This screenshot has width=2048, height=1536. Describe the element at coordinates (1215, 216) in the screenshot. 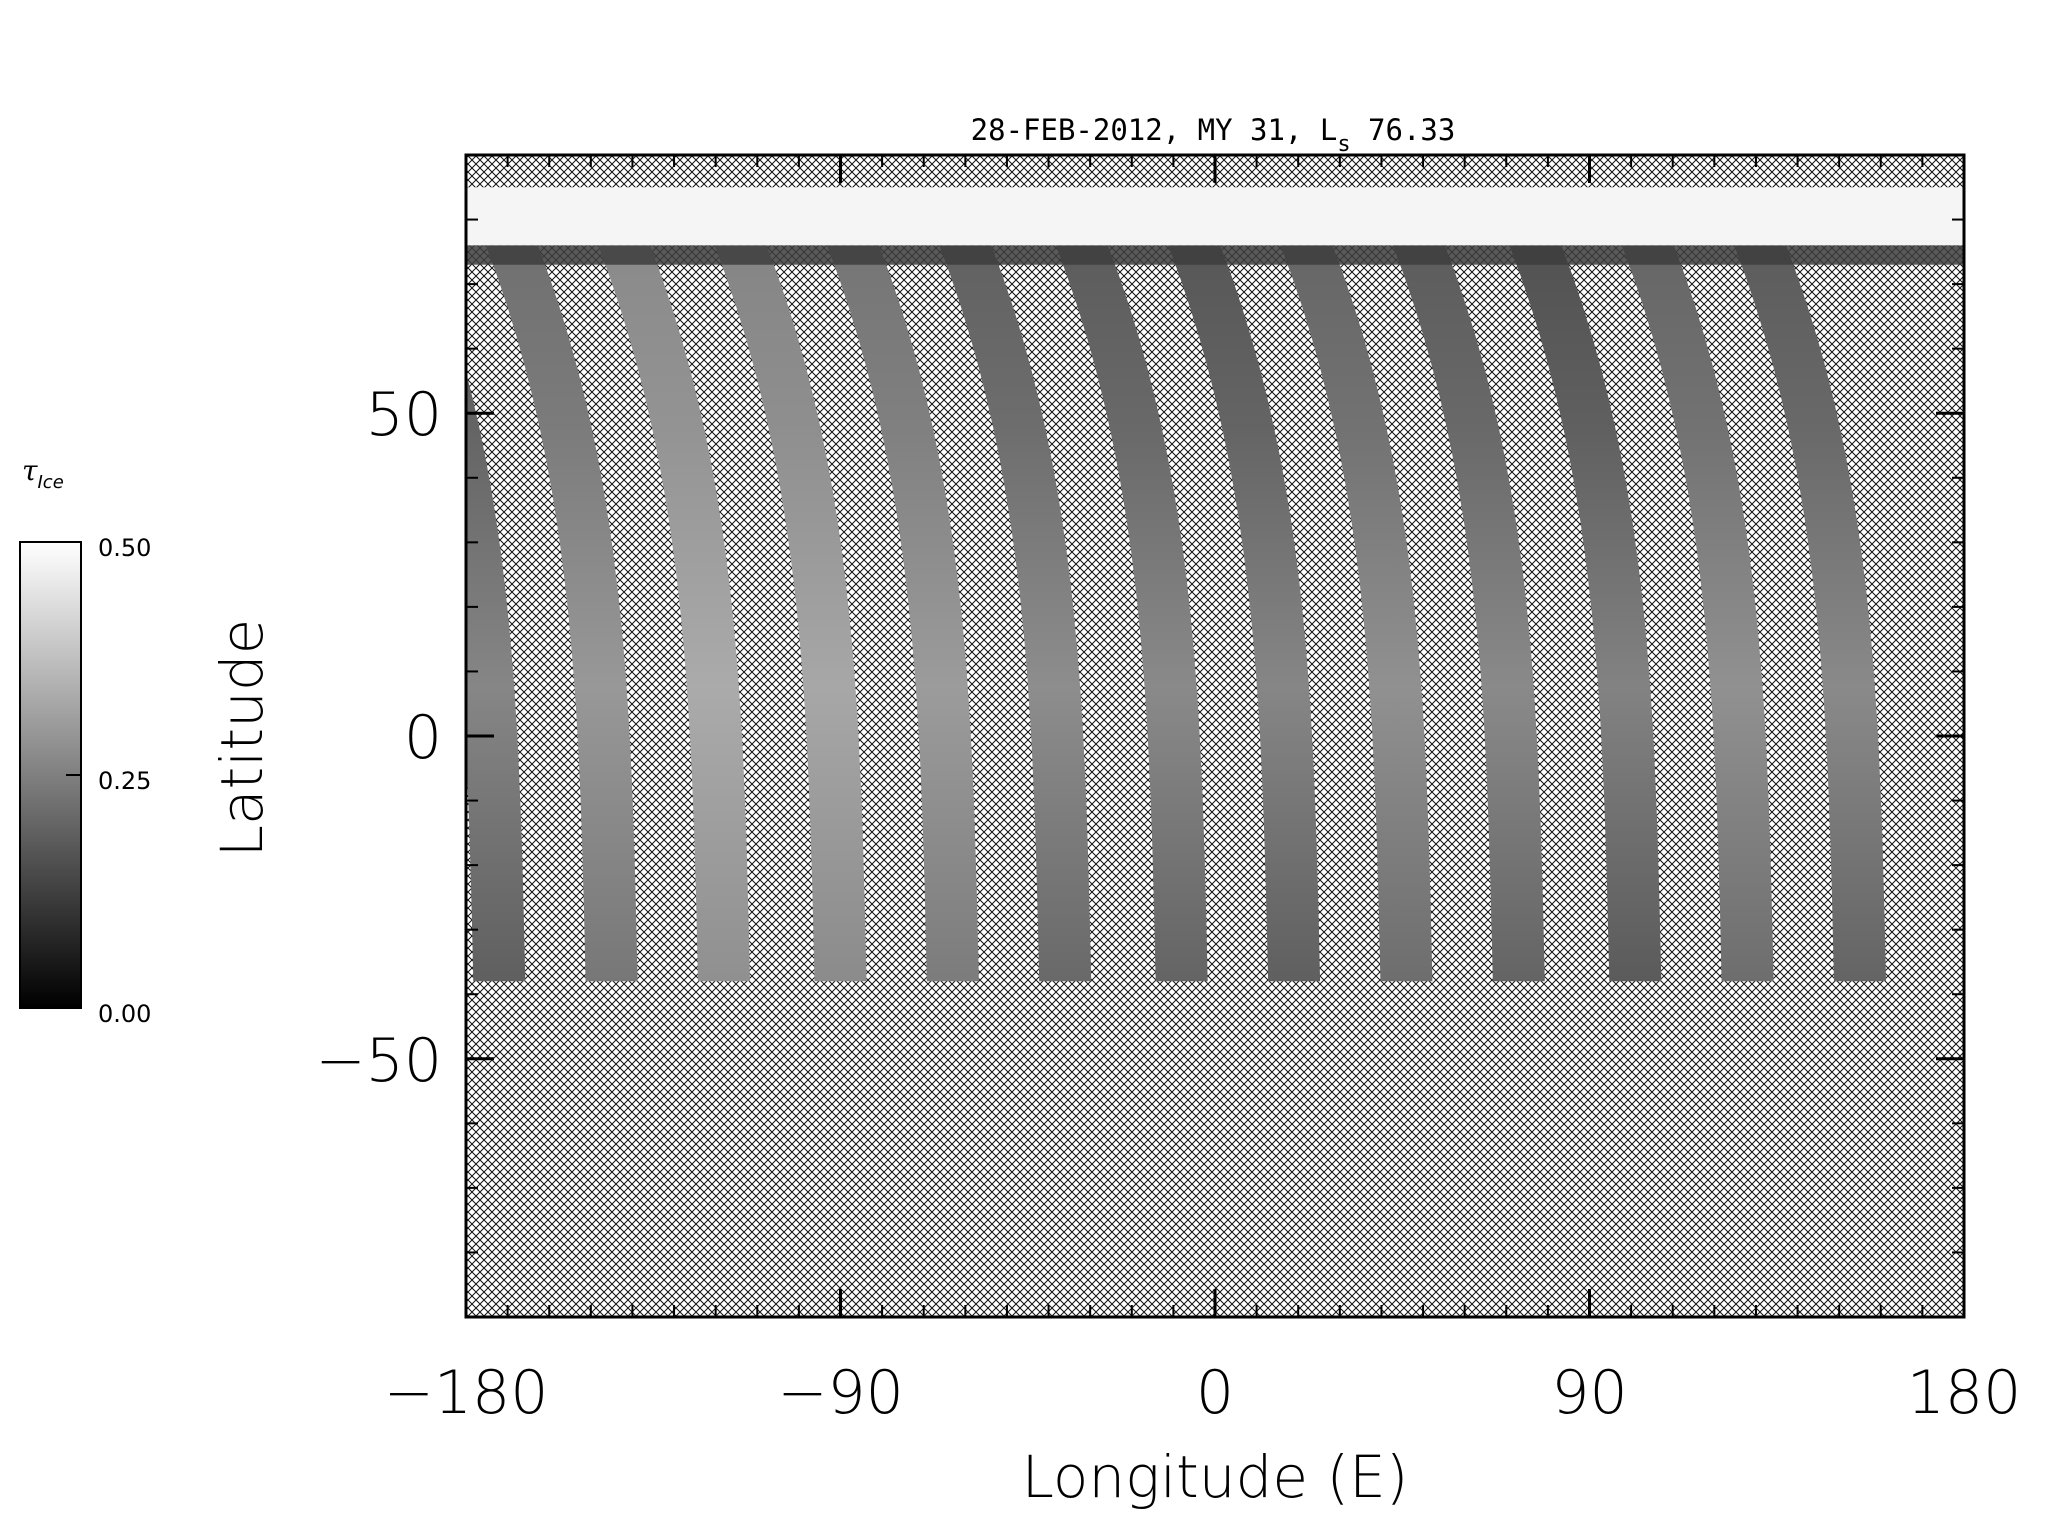

I see `polar-cap-band` at that location.